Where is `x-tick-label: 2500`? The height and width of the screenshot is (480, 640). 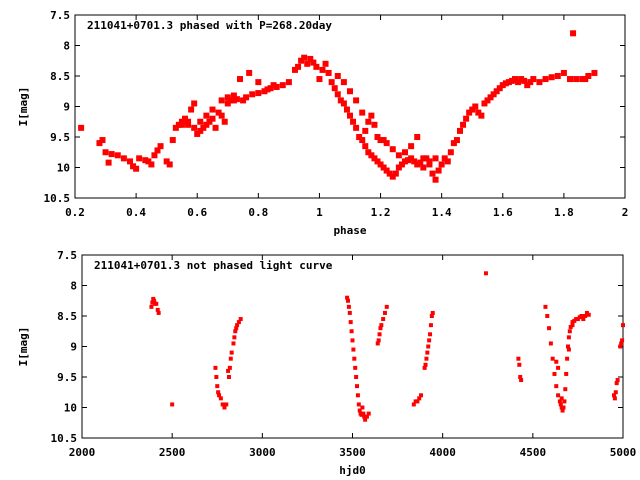
x-tick-label: 2500 is located at coordinates (172, 452).